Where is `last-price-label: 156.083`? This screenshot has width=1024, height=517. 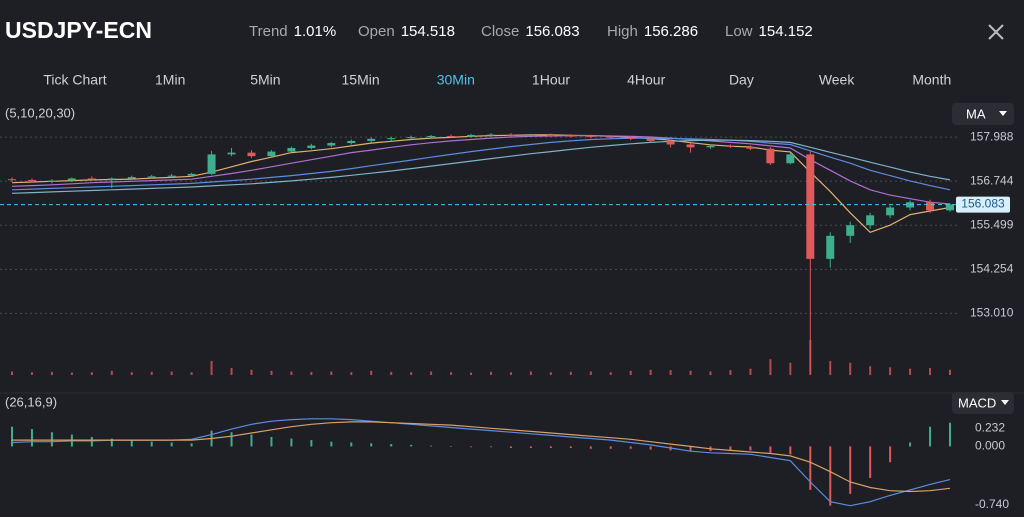
last-price-label: 156.083 is located at coordinates (983, 204).